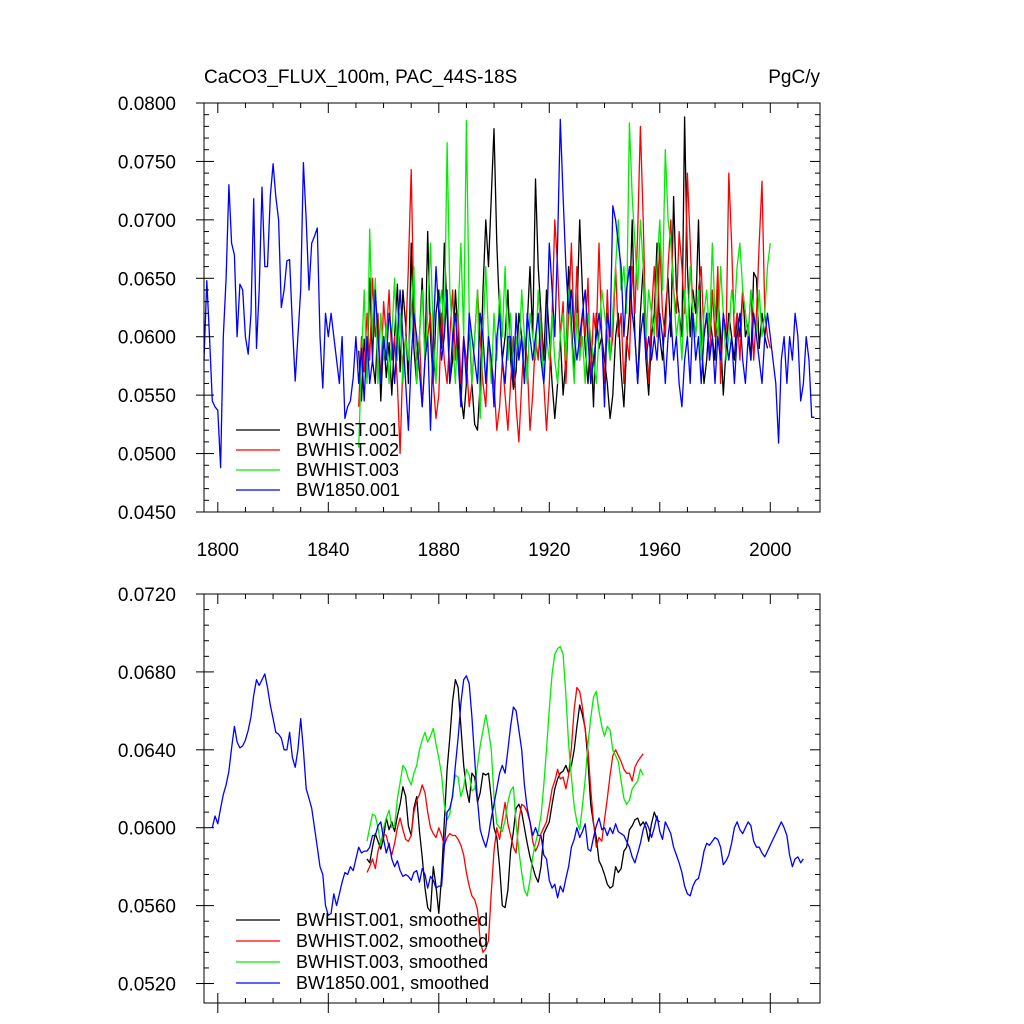  Describe the element at coordinates (392, 962) in the screenshot. I see `bottom-legend-label: BWHIST.003, smoothed` at that location.